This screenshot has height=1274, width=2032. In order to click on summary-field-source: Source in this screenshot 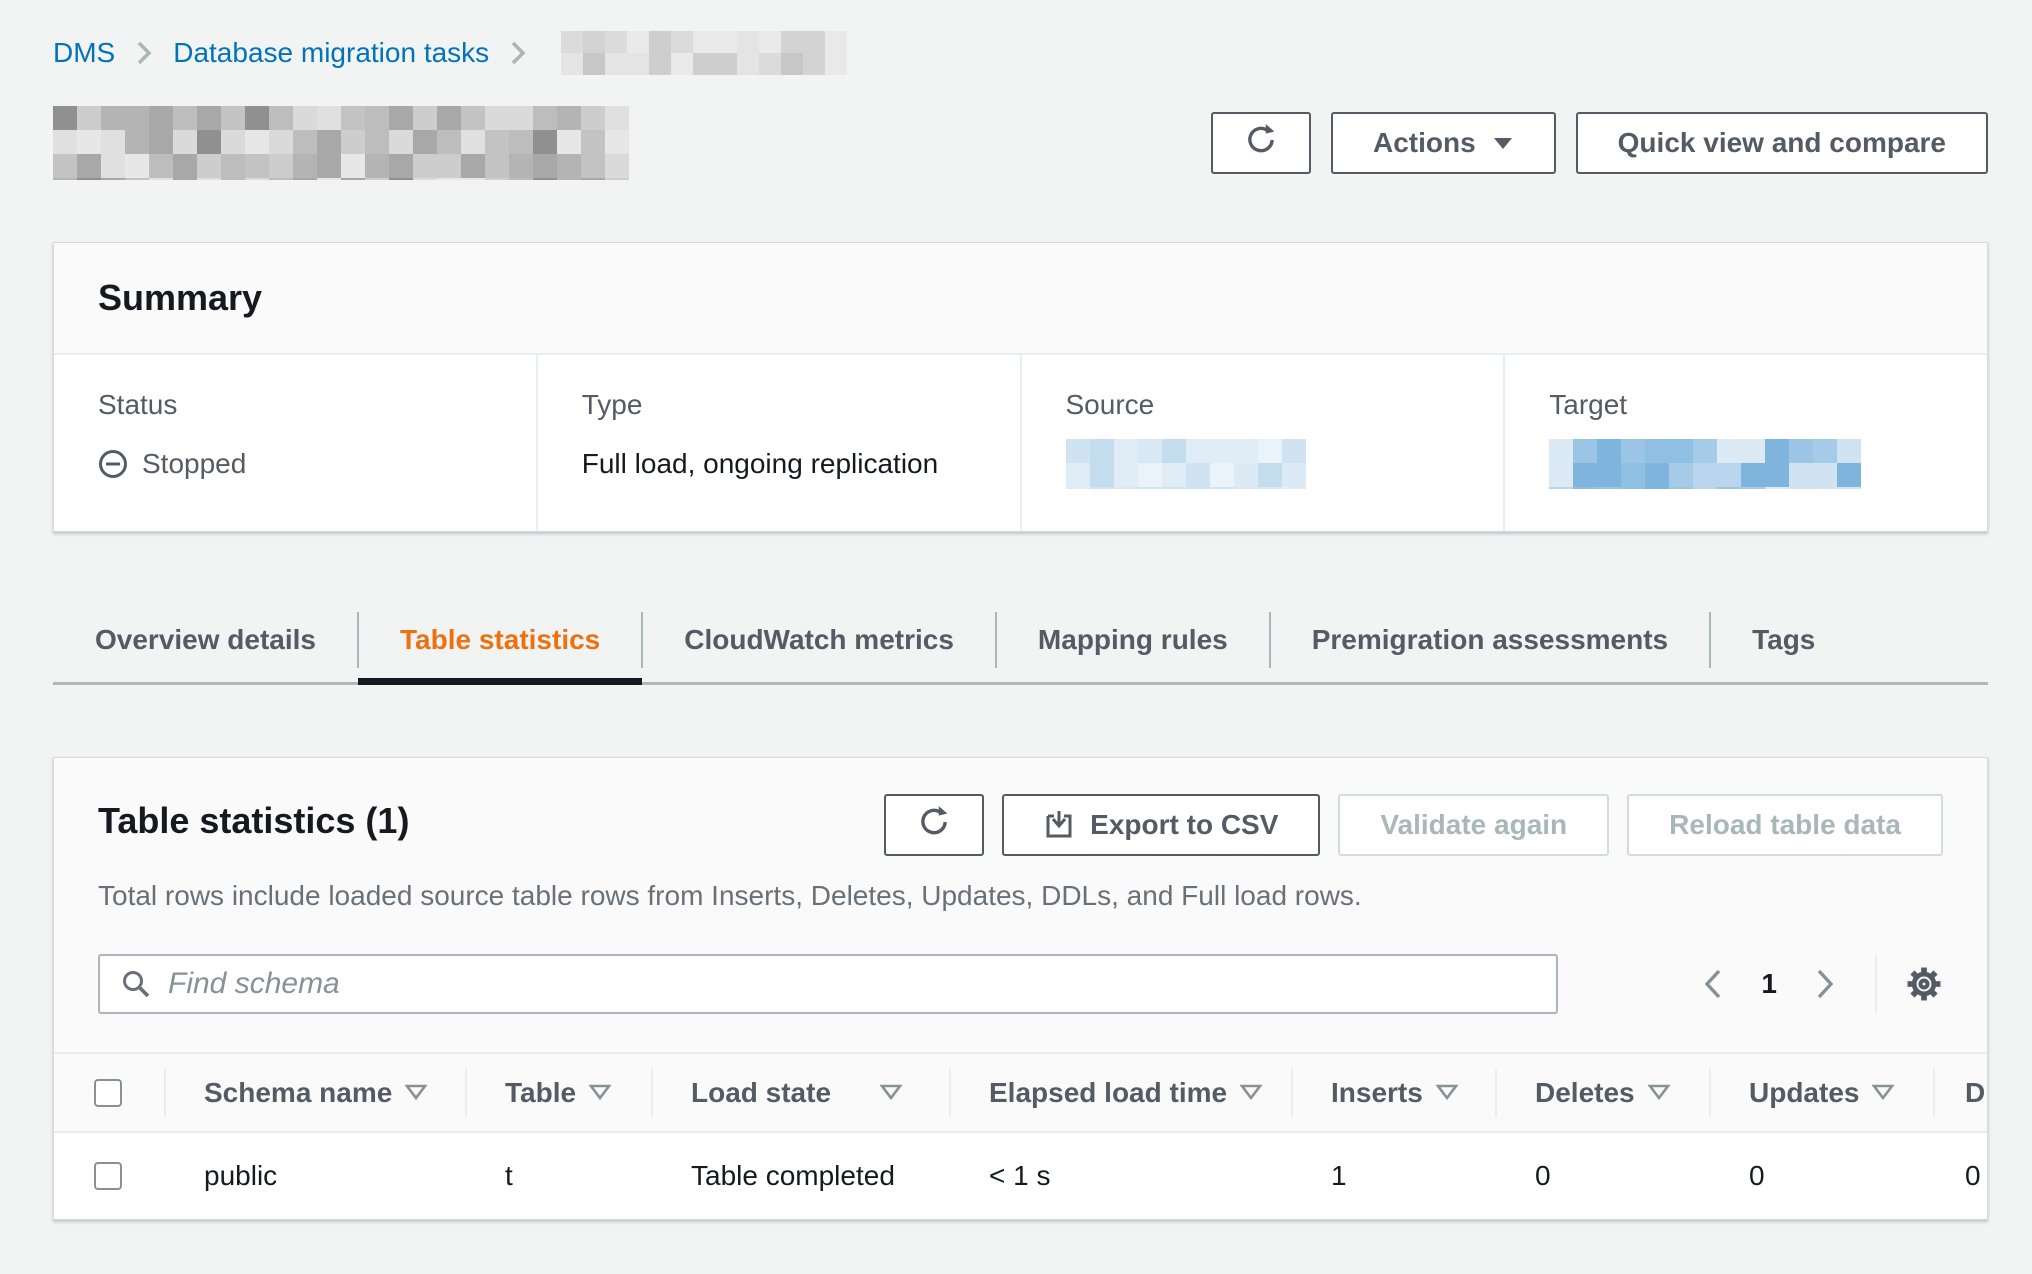, I will do `click(1261, 443)`.